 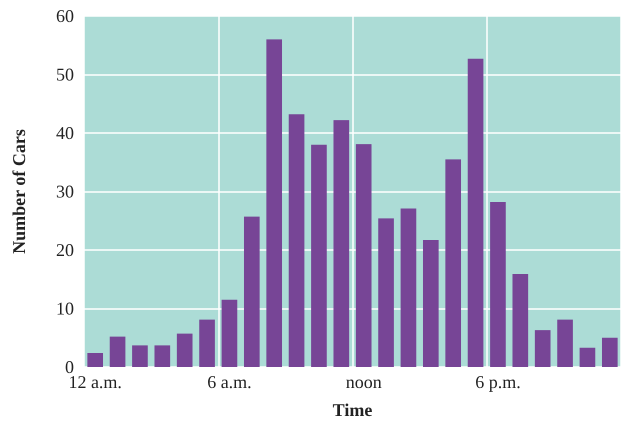 What do you see at coordinates (65, 192) in the screenshot?
I see `y-tick-label: 30` at bounding box center [65, 192].